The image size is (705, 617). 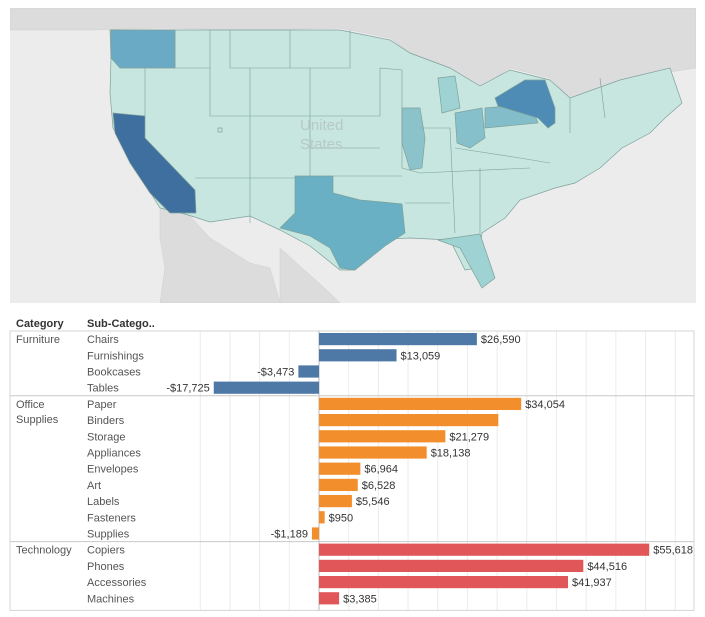 What do you see at coordinates (102, 405) in the screenshot?
I see `subcategory-label: Paper` at bounding box center [102, 405].